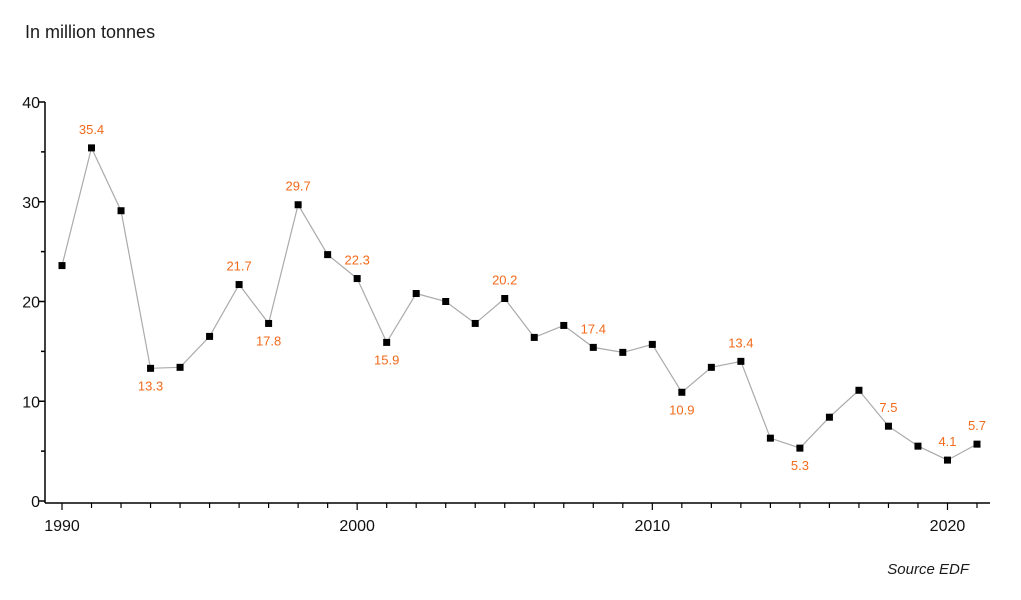 Image resolution: width=1021 pixels, height=600 pixels. I want to click on x-tick-label: 2020, so click(948, 526).